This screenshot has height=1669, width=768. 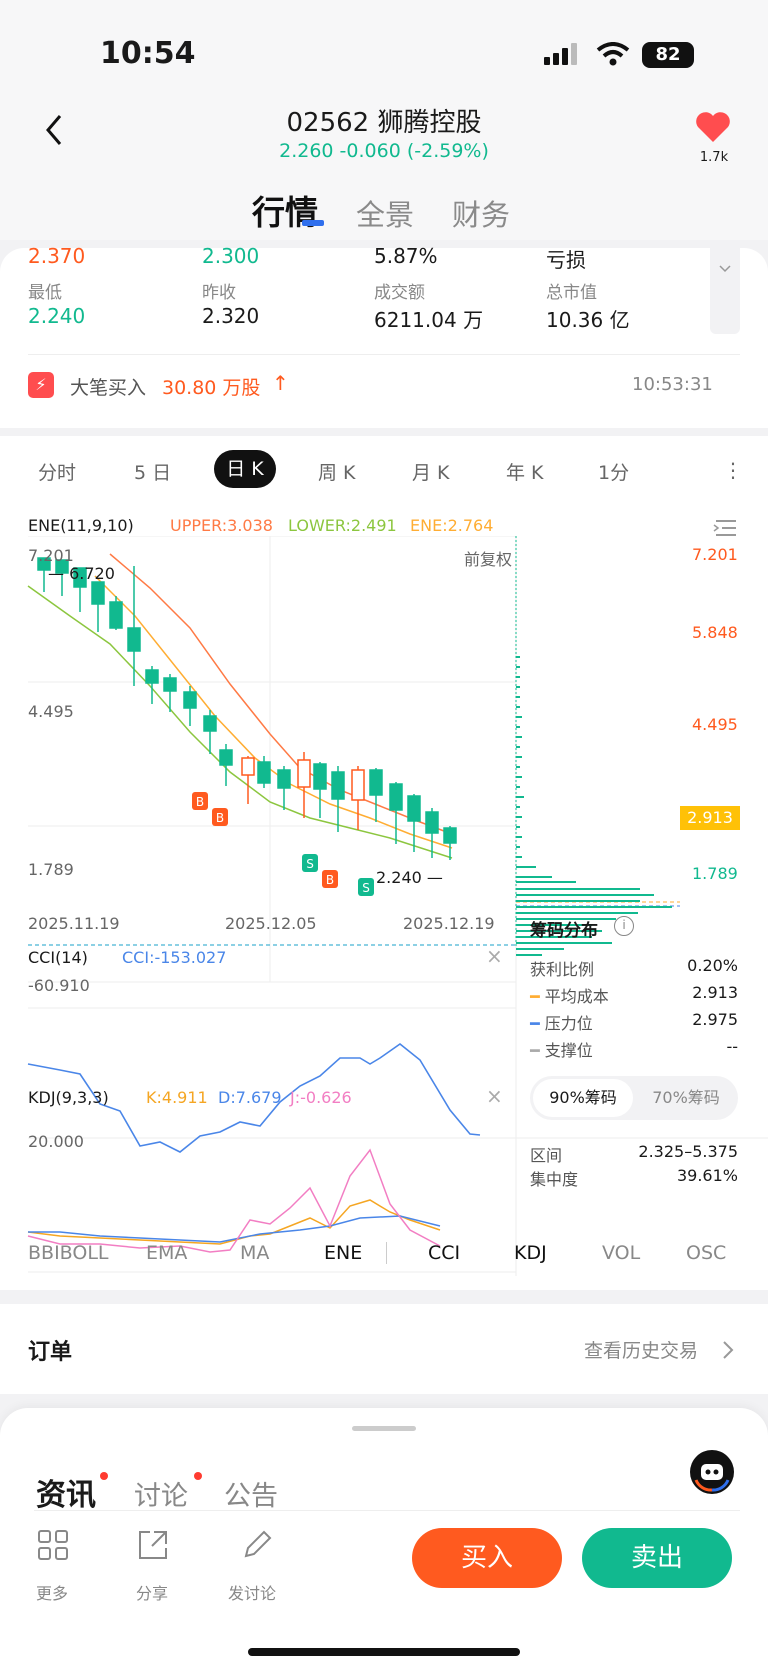 What do you see at coordinates (255, 1253) in the screenshot?
I see `ind-ma: MA` at bounding box center [255, 1253].